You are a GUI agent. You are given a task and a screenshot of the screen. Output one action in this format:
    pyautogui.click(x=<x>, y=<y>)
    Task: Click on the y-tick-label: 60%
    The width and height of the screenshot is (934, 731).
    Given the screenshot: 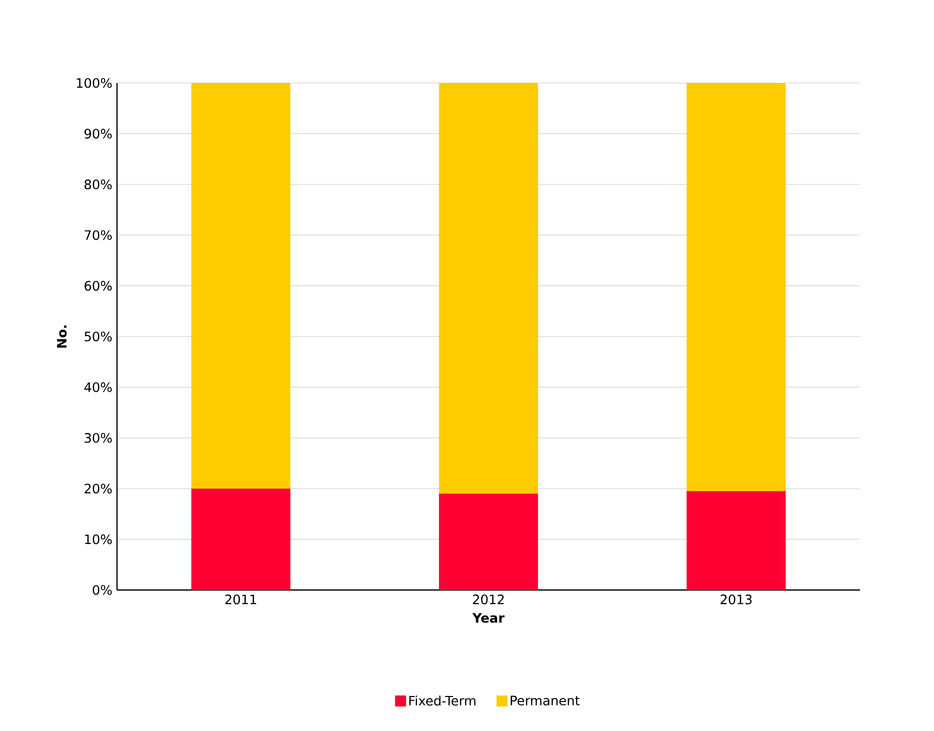 What is the action you would take?
    pyautogui.click(x=98, y=285)
    